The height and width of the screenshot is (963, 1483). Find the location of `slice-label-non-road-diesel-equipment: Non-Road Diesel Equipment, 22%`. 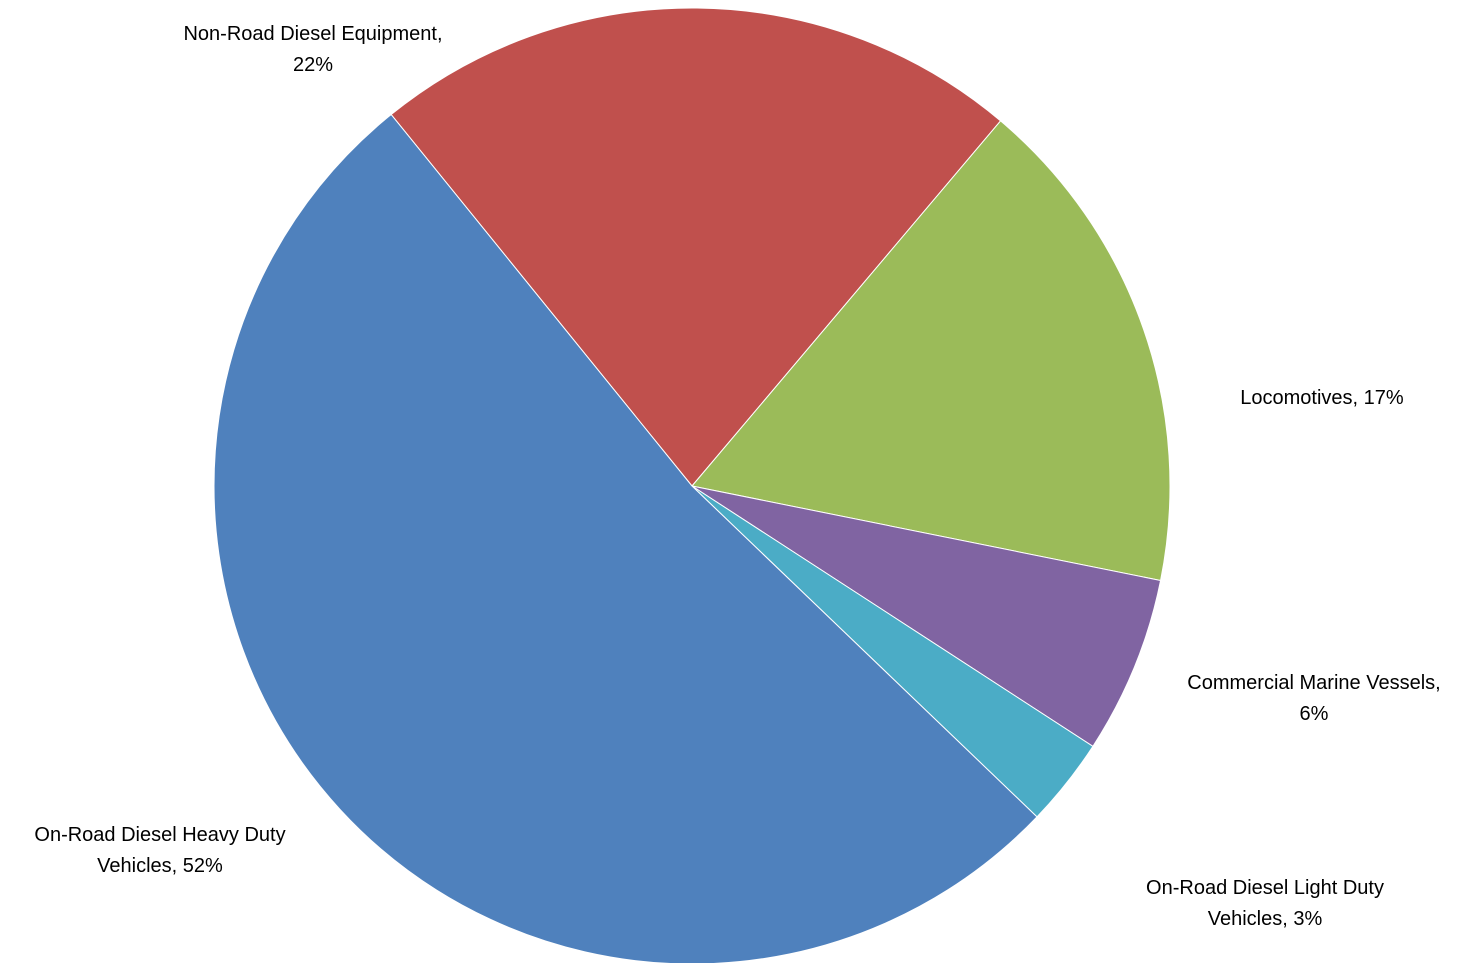

slice-label-non-road-diesel-equipment: Non-Road Diesel Equipment, 22% is located at coordinates (312, 49).